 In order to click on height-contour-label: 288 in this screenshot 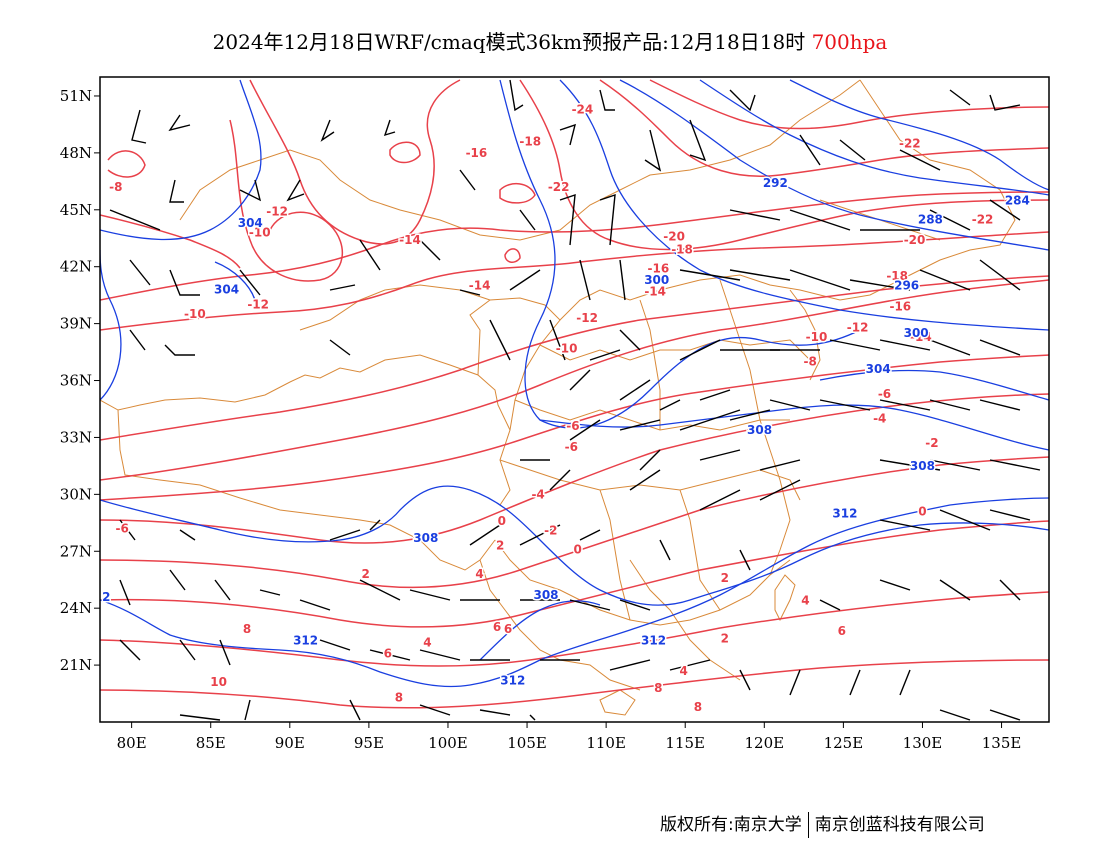, I will do `click(930, 219)`.